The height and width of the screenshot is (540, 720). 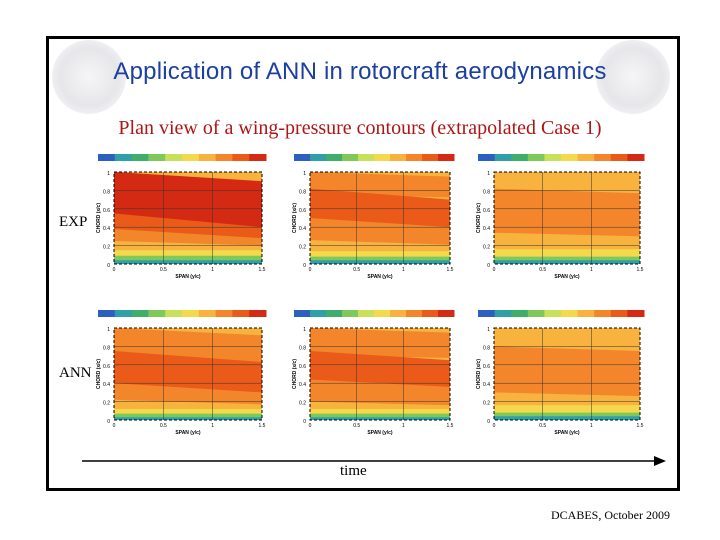 What do you see at coordinates (353, 471) in the screenshot?
I see `time-label: time` at bounding box center [353, 471].